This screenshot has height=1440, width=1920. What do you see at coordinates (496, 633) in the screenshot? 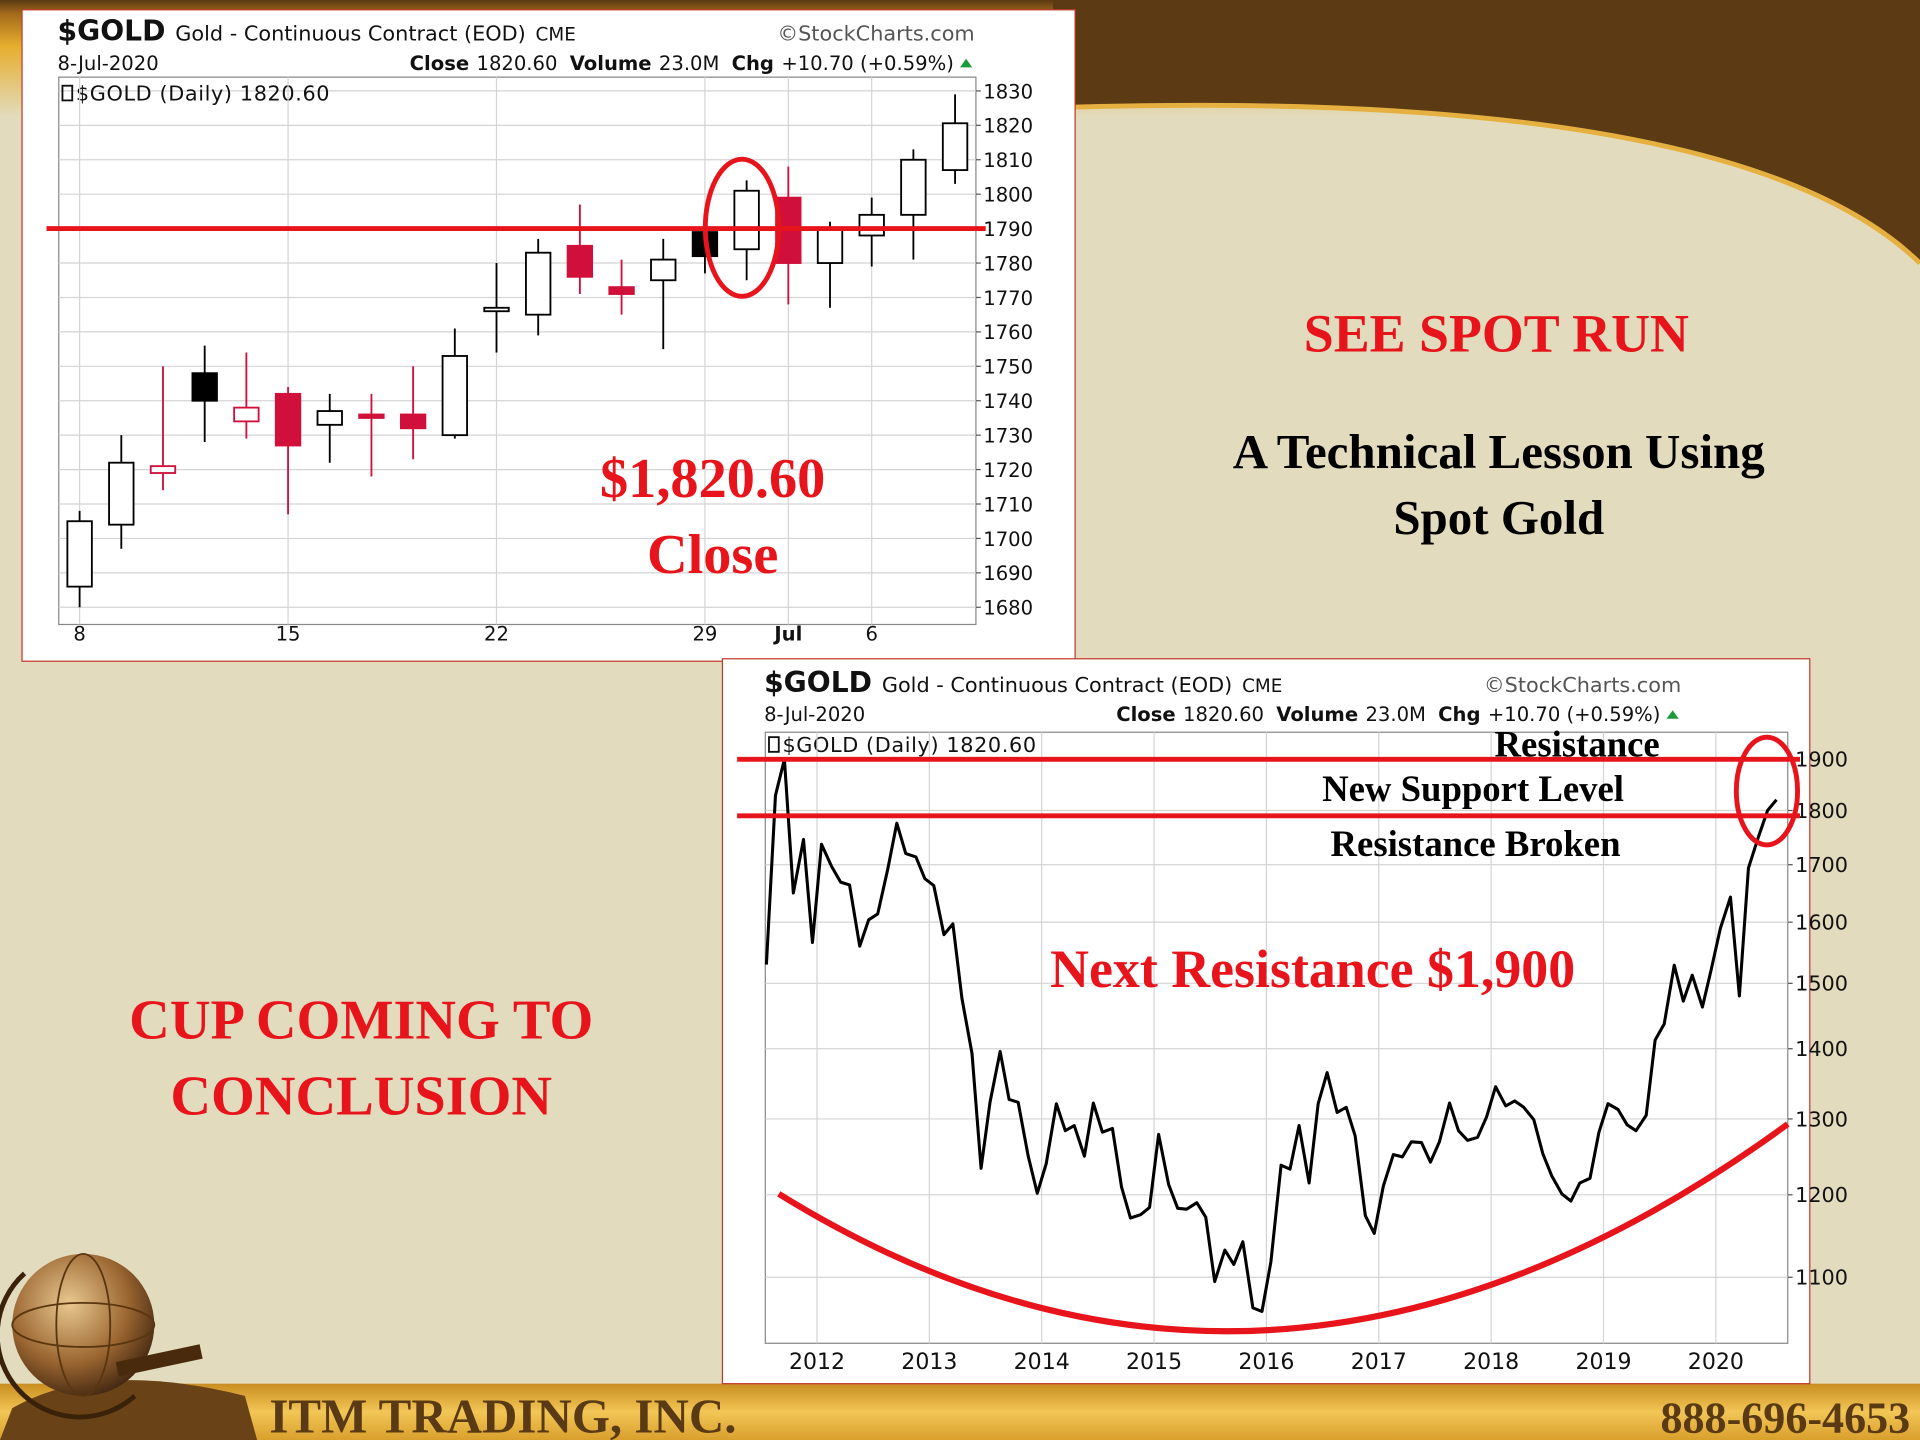
I see `x-tick-label: 22` at bounding box center [496, 633].